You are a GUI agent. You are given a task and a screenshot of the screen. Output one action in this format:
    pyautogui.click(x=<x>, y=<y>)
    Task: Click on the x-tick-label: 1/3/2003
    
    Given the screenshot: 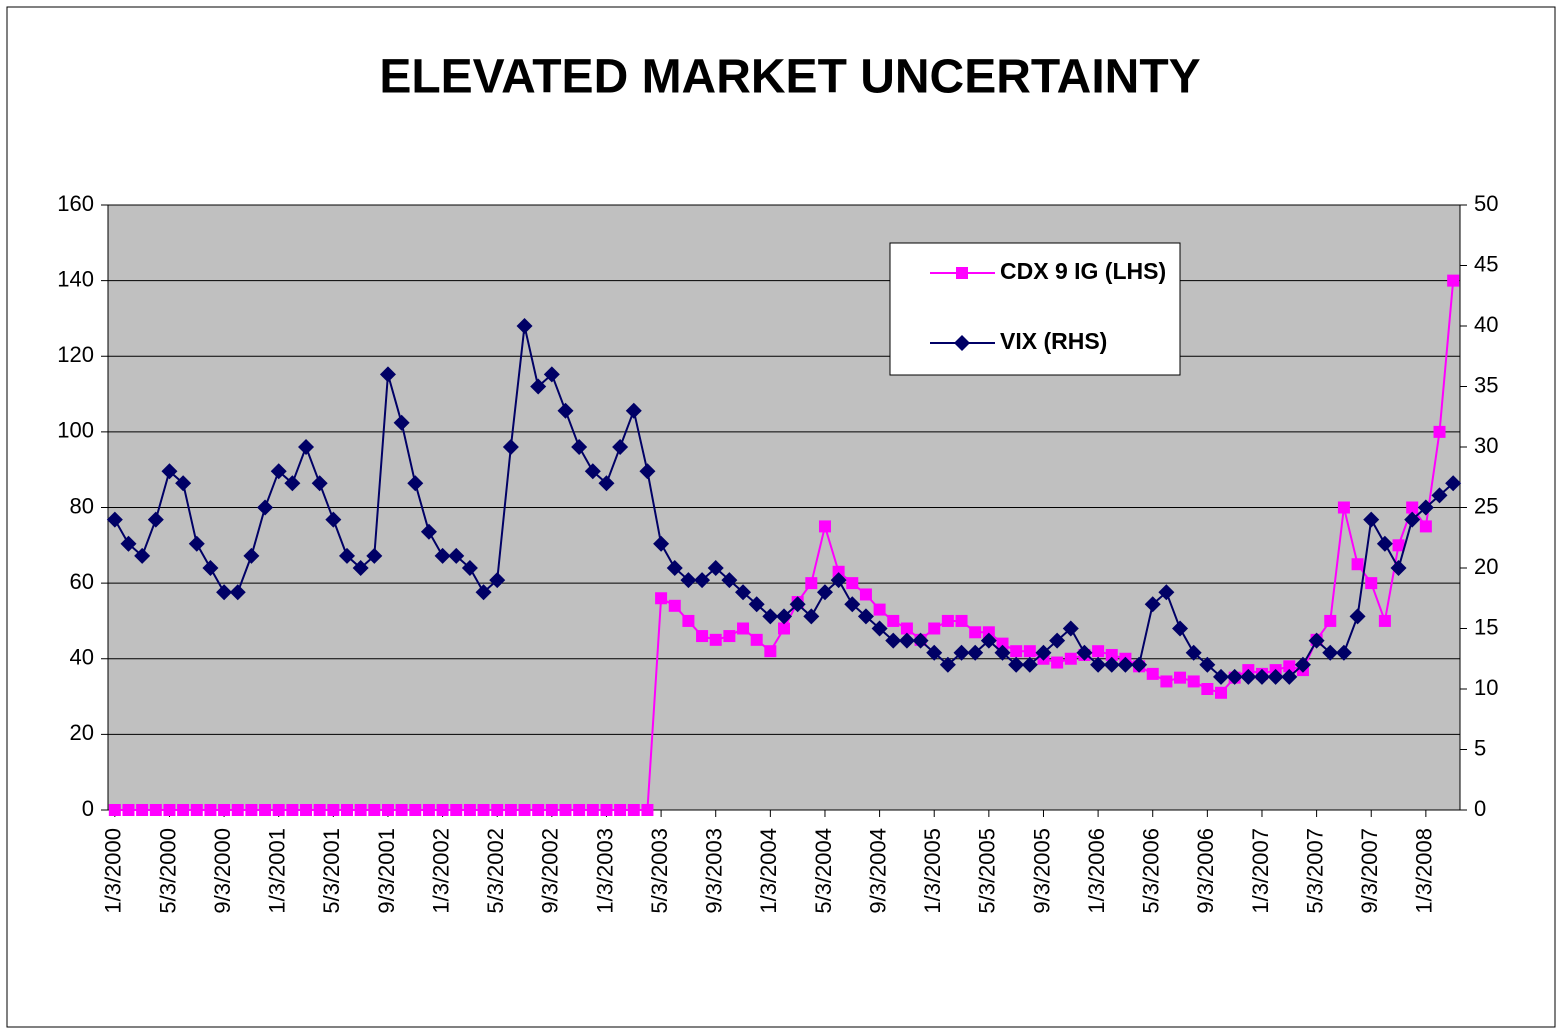 What is the action you would take?
    pyautogui.click(x=604, y=871)
    